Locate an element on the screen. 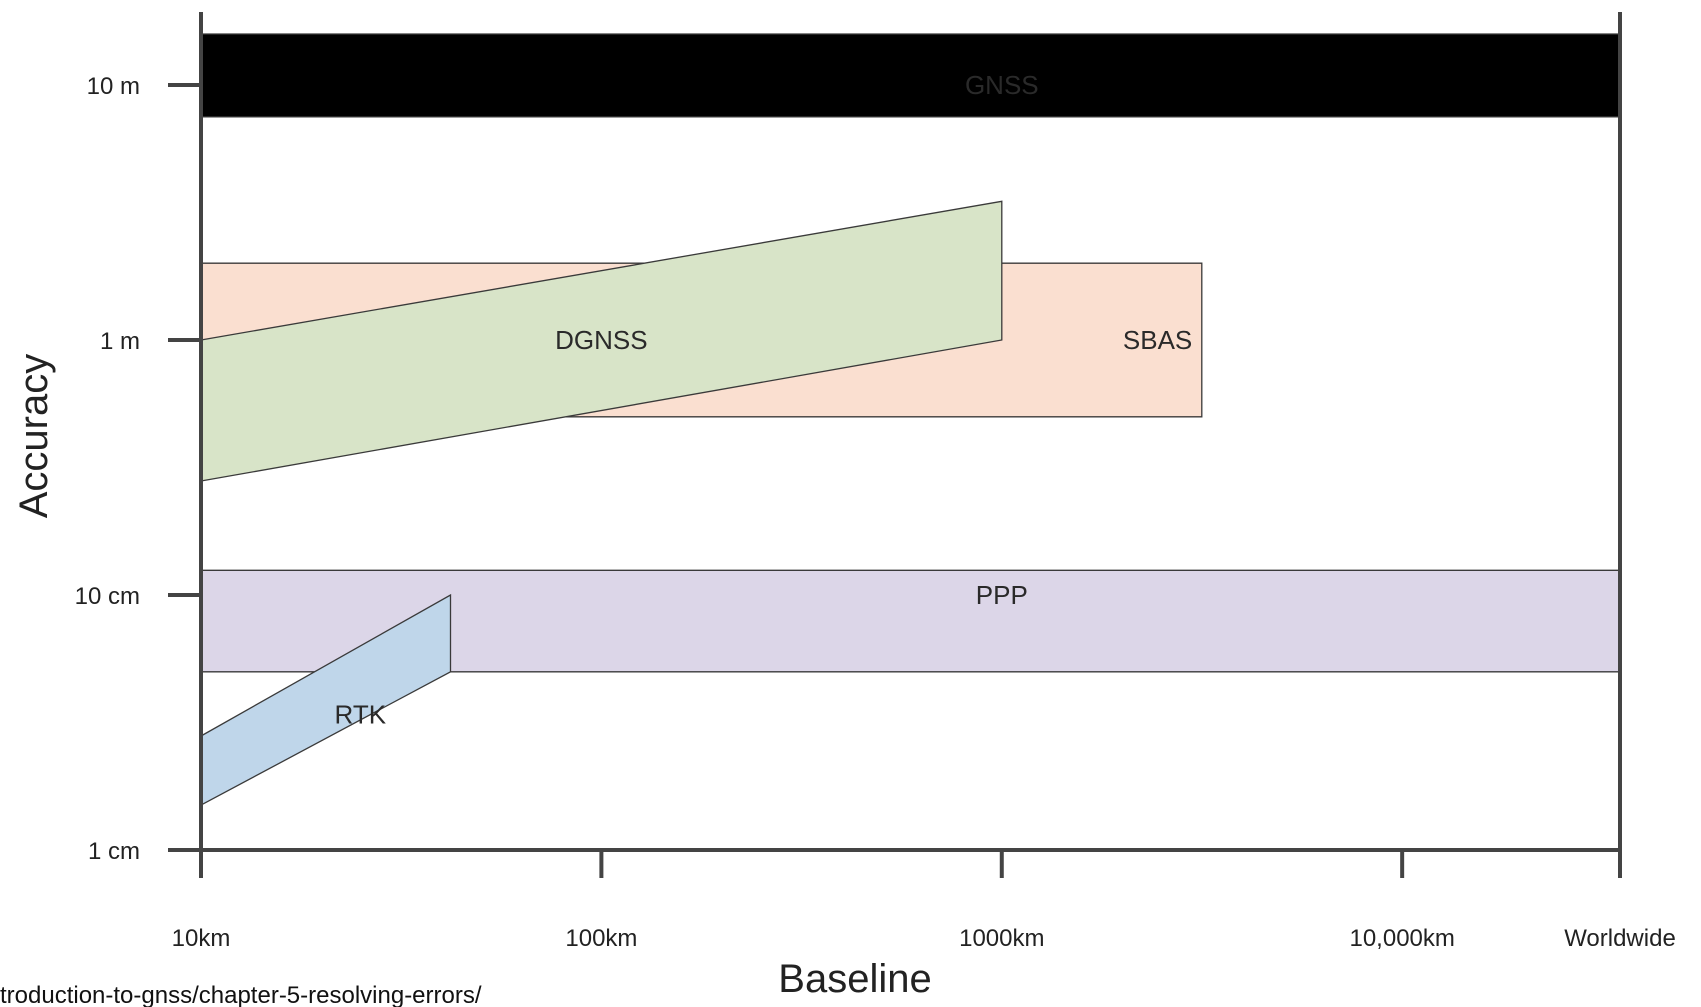 The height and width of the screenshot is (1007, 1701). y-tick-label: 10 m is located at coordinates (113, 86).